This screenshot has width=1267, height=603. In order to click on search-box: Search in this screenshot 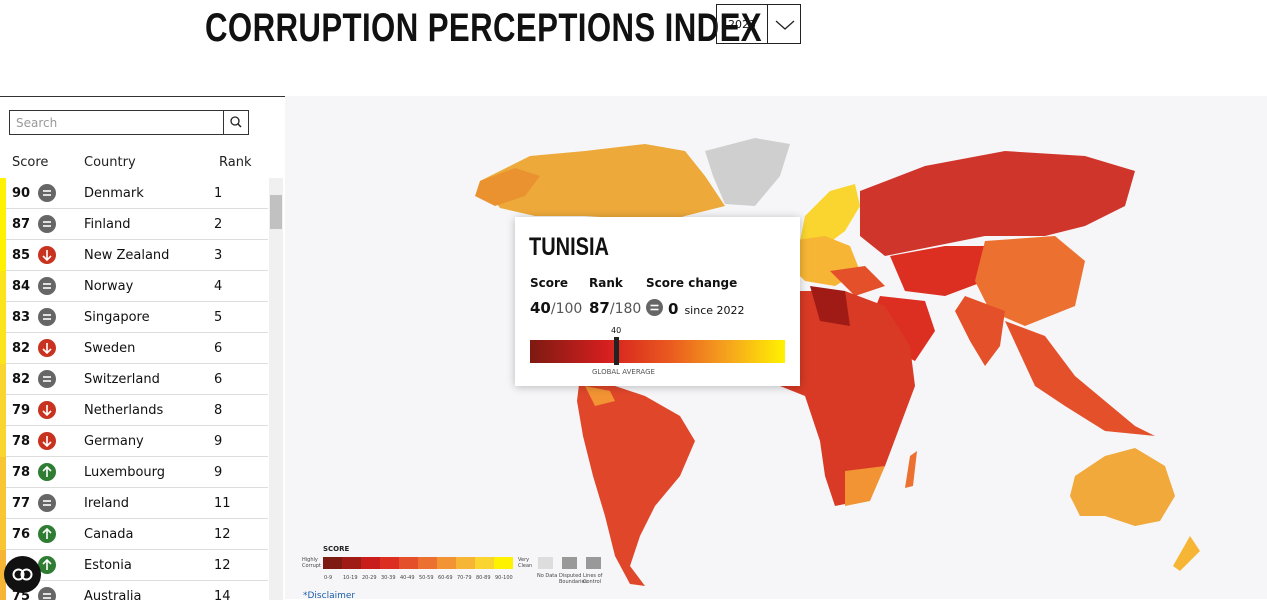, I will do `click(129, 122)`.